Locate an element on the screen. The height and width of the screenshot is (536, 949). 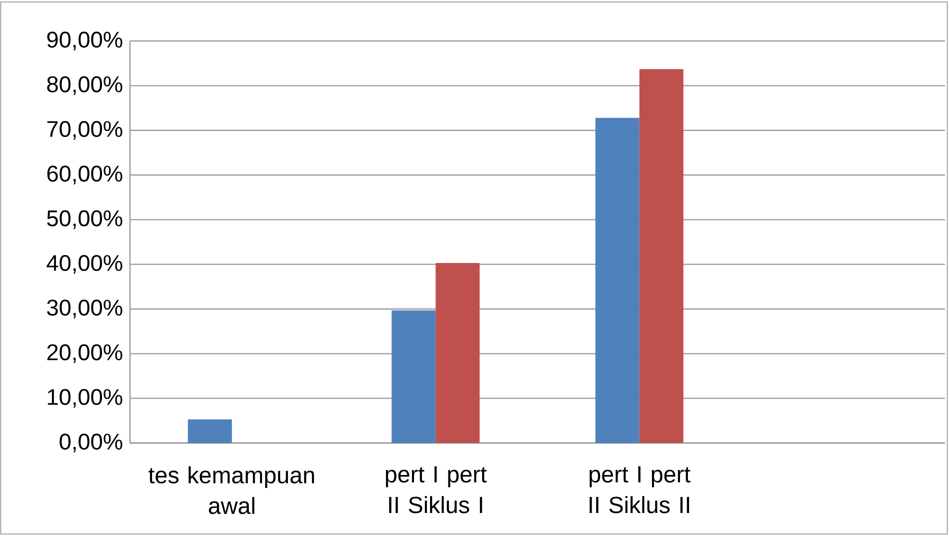
y-tick-label: 90,00% is located at coordinates (84, 41).